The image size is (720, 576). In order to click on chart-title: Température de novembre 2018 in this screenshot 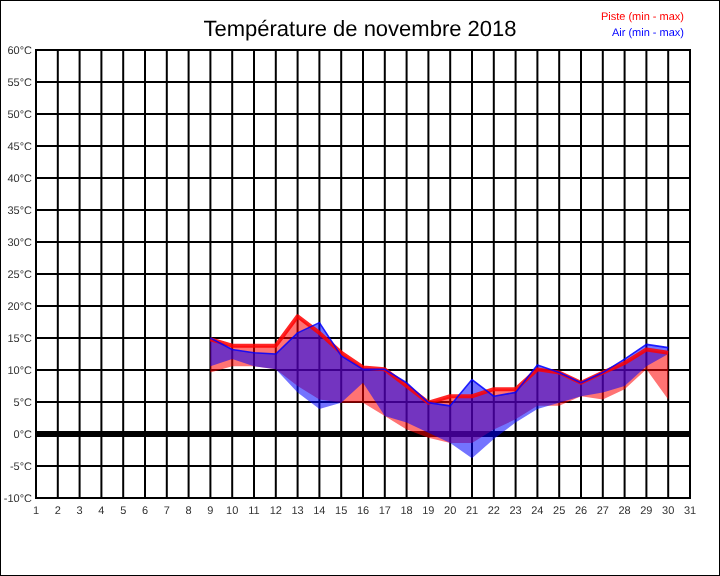, I will do `click(360, 30)`.